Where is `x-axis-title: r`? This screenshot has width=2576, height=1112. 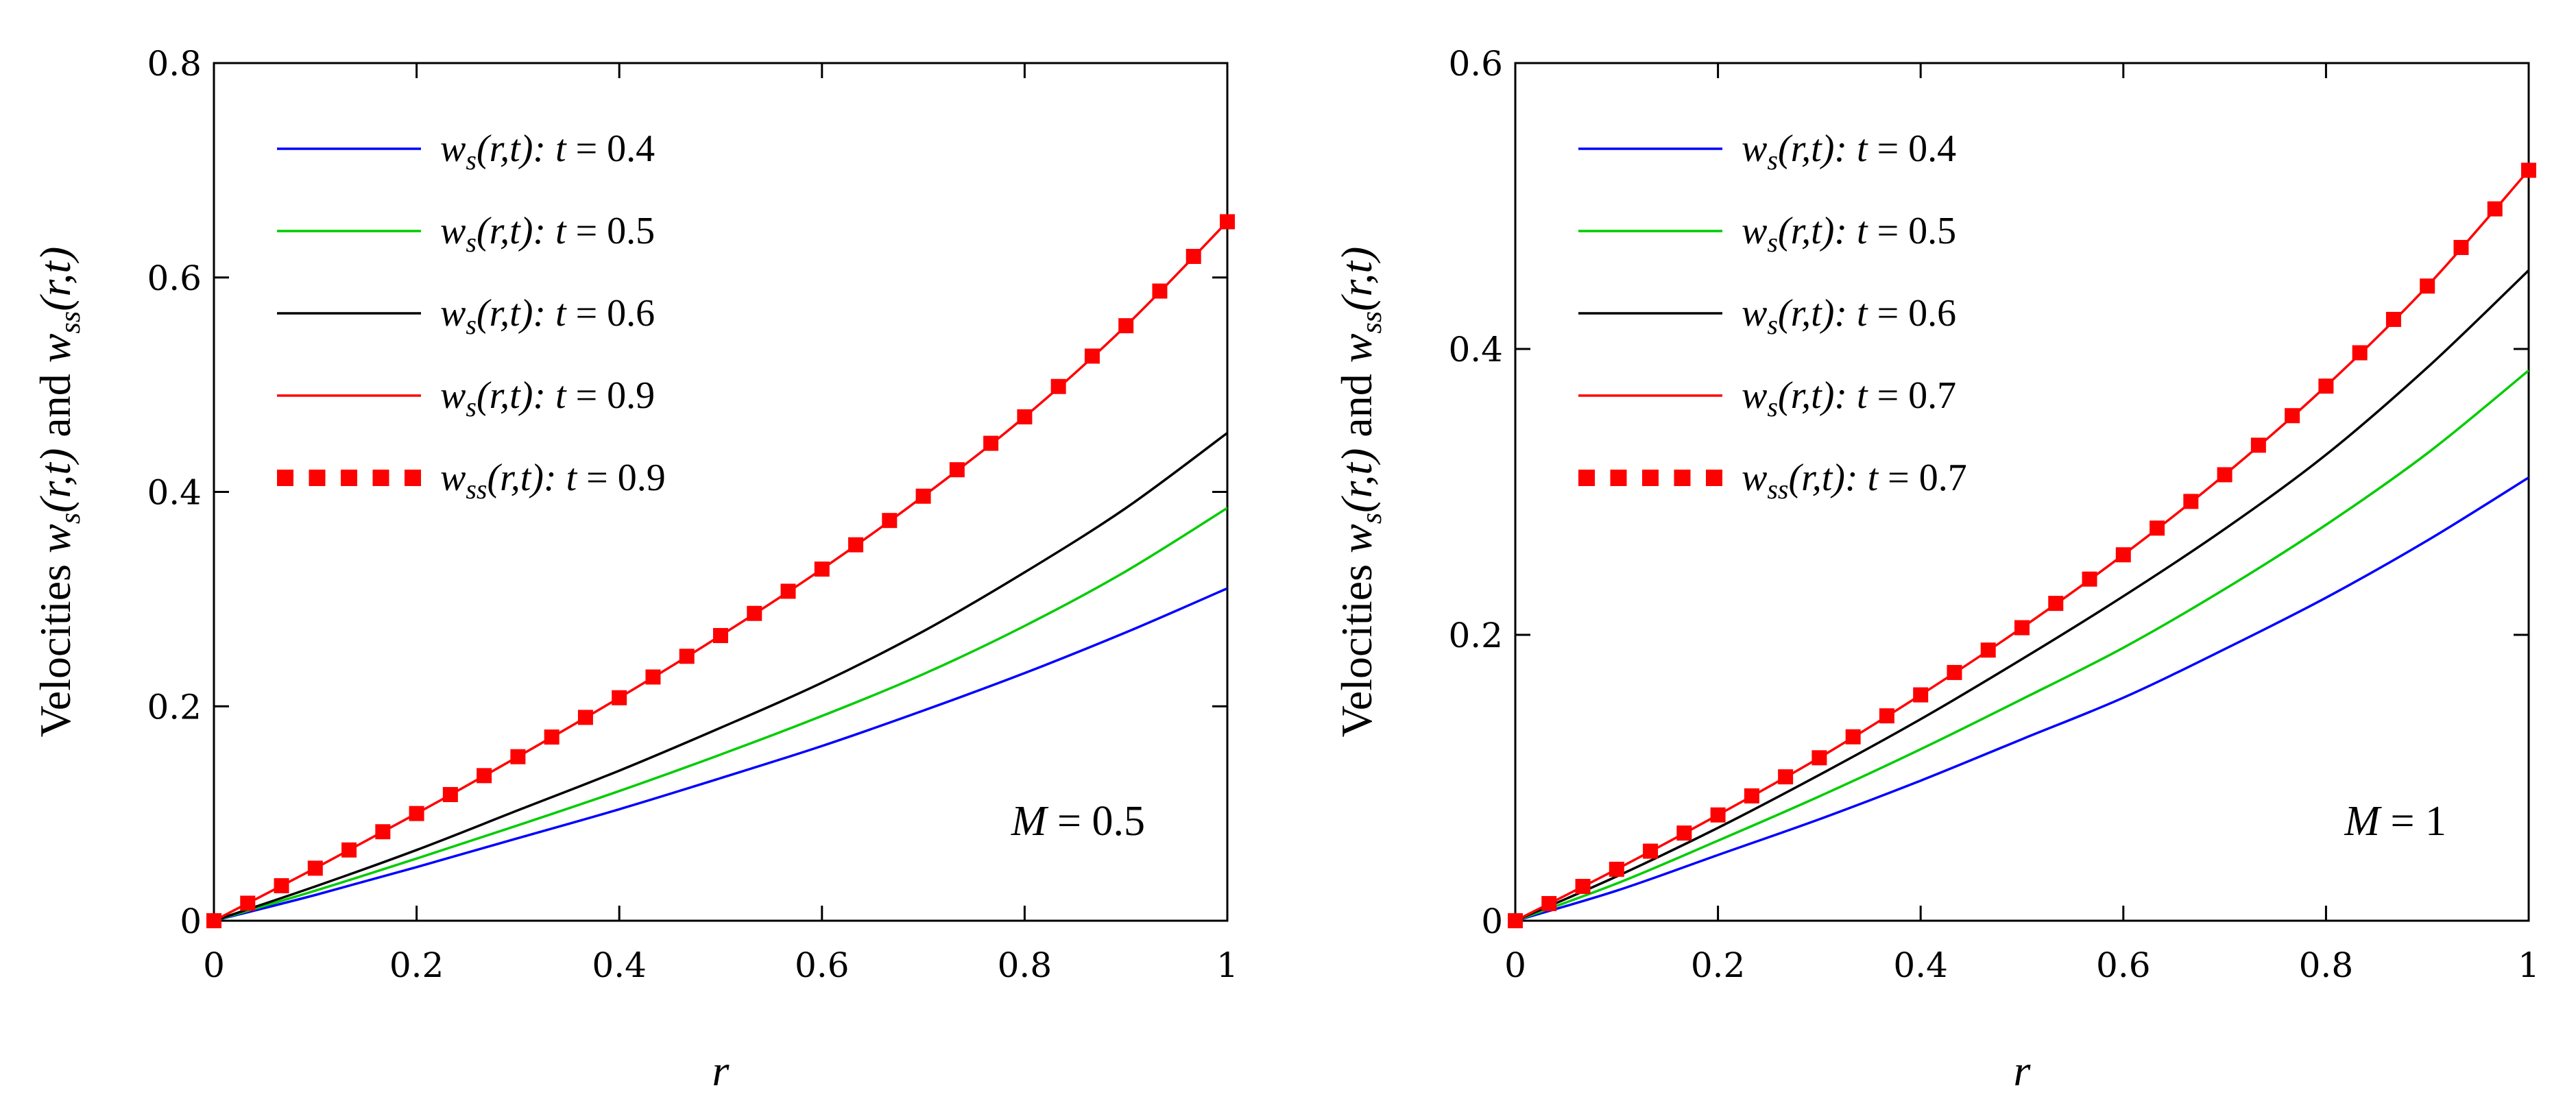
x-axis-title: r is located at coordinates (721, 1070).